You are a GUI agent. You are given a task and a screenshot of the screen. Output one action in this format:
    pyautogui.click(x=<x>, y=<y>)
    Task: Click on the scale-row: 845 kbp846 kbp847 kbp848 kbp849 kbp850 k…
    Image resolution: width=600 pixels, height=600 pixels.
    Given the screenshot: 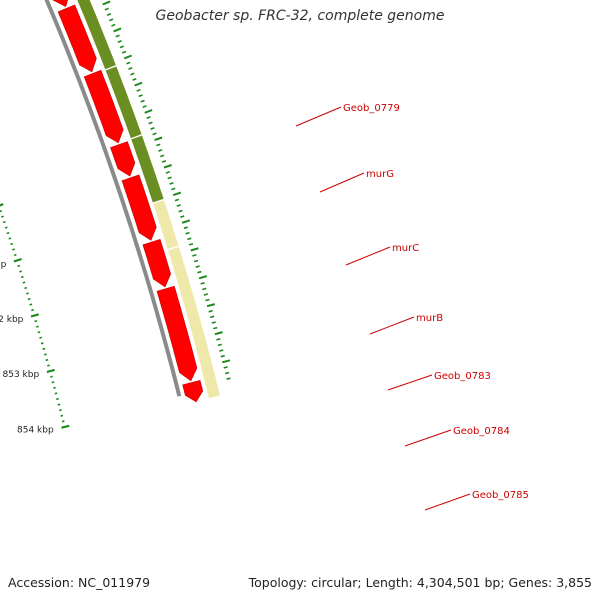 What is the action you would take?
    pyautogui.click(x=35, y=319)
    